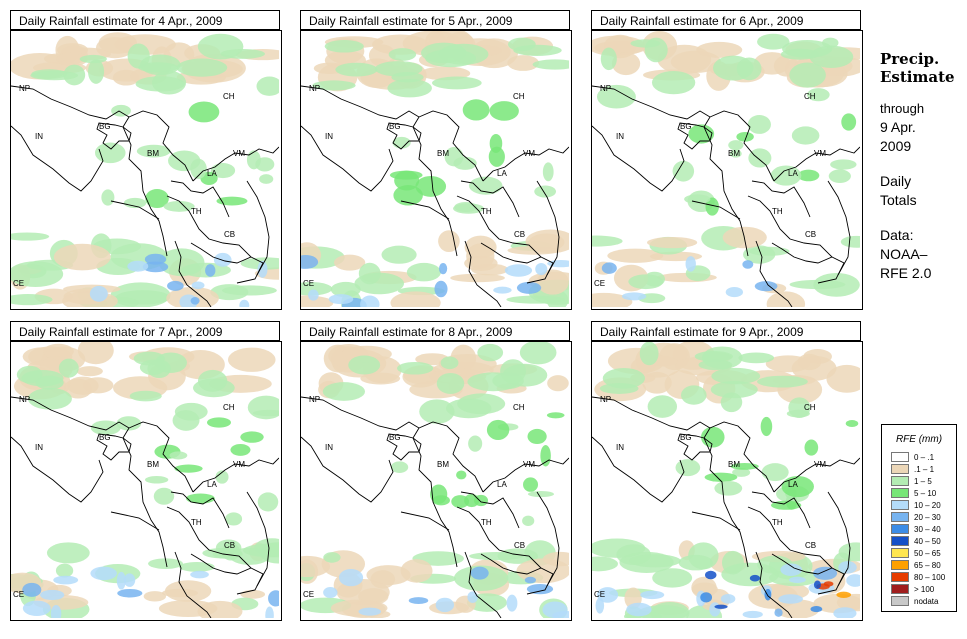 Image resolution: width=967 pixels, height=639 pixels. I want to click on legend-item: 20 – 30, so click(916, 517).